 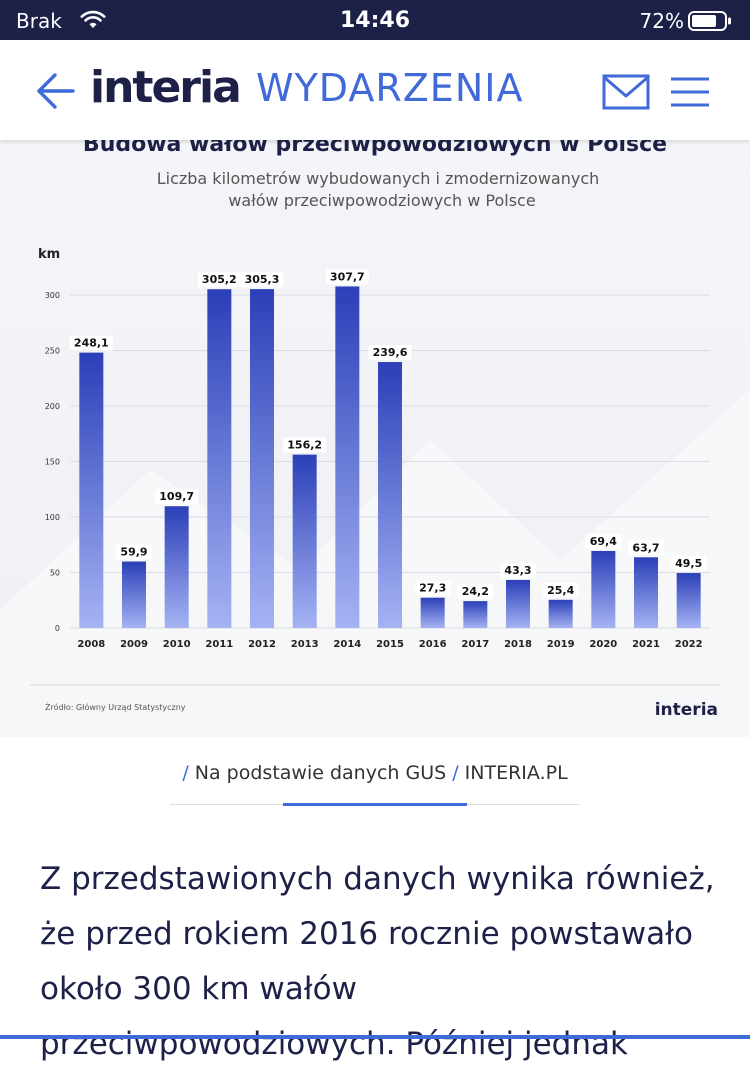 I want to click on y-tick-label: 50, so click(x=55, y=573).